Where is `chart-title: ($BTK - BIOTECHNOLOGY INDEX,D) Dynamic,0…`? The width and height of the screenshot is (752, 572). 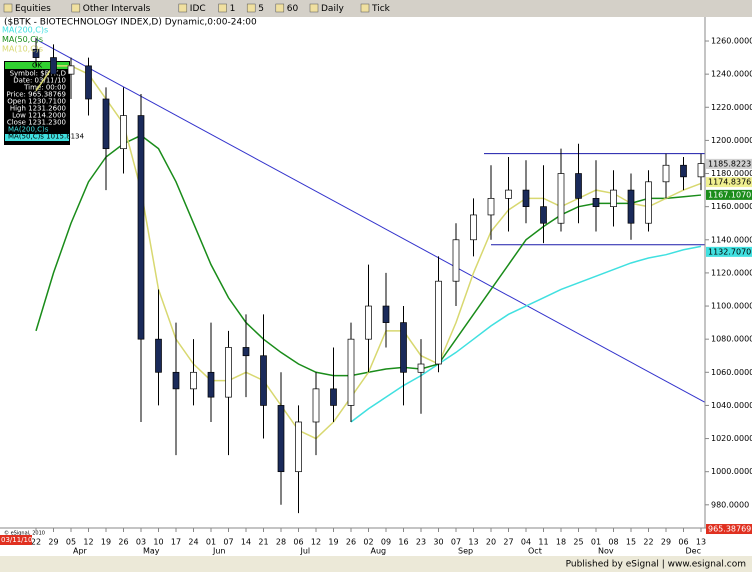 chart-title: ($BTK - BIOTECHNOLOGY INDEX,D) Dynamic,0… is located at coordinates (130, 23).